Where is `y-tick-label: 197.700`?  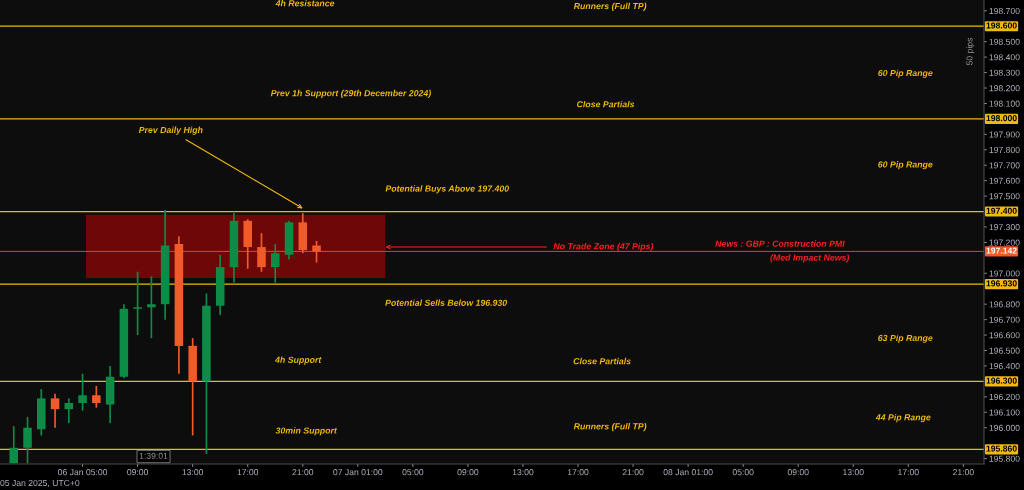
y-tick-label: 197.700 is located at coordinates (1004, 165).